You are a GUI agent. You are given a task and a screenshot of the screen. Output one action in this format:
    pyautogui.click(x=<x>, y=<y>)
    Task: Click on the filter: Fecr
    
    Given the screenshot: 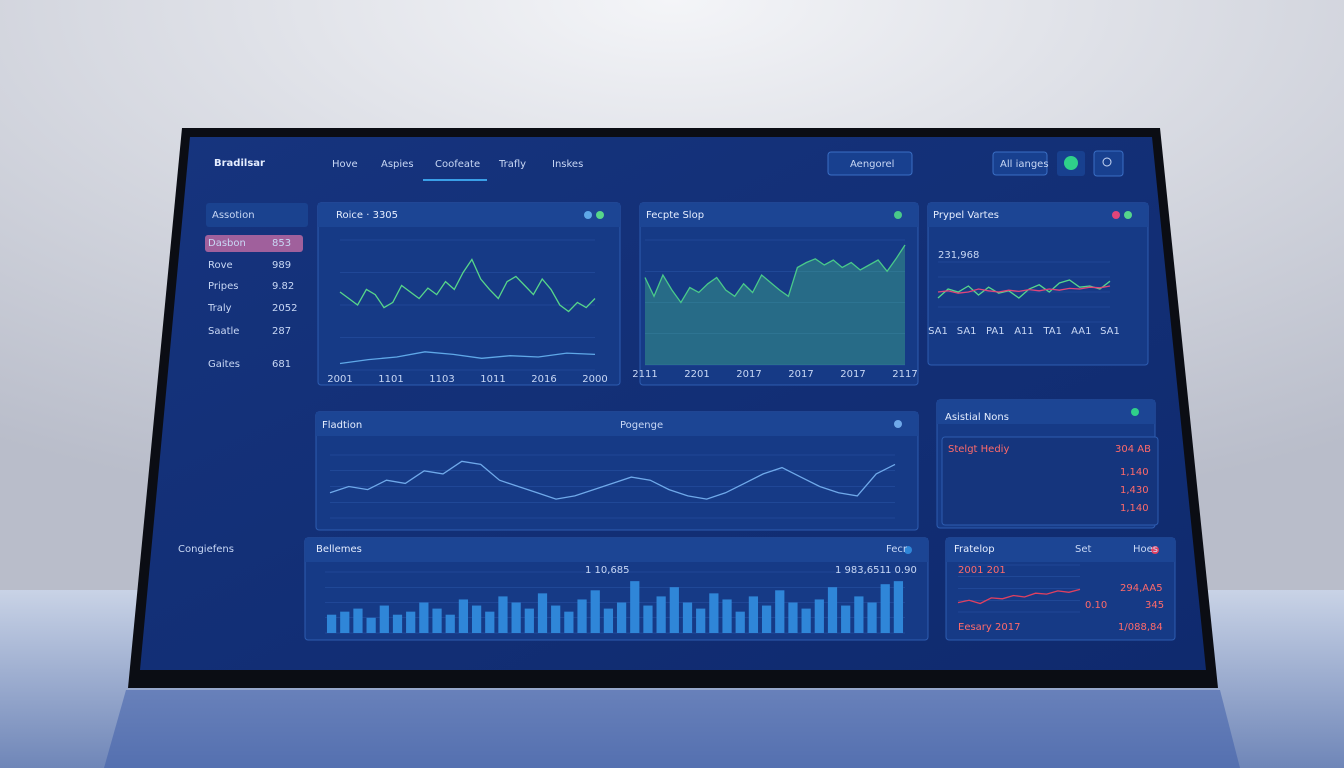 What is the action you would take?
    pyautogui.click(x=897, y=549)
    